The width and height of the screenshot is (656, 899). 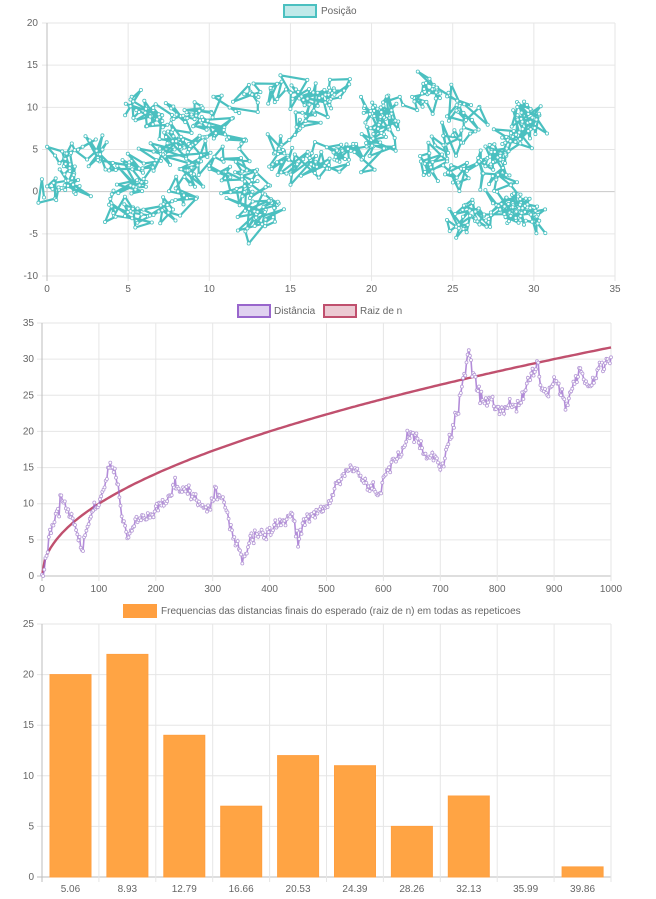 I want to click on x-tick-label: 15, so click(x=291, y=289).